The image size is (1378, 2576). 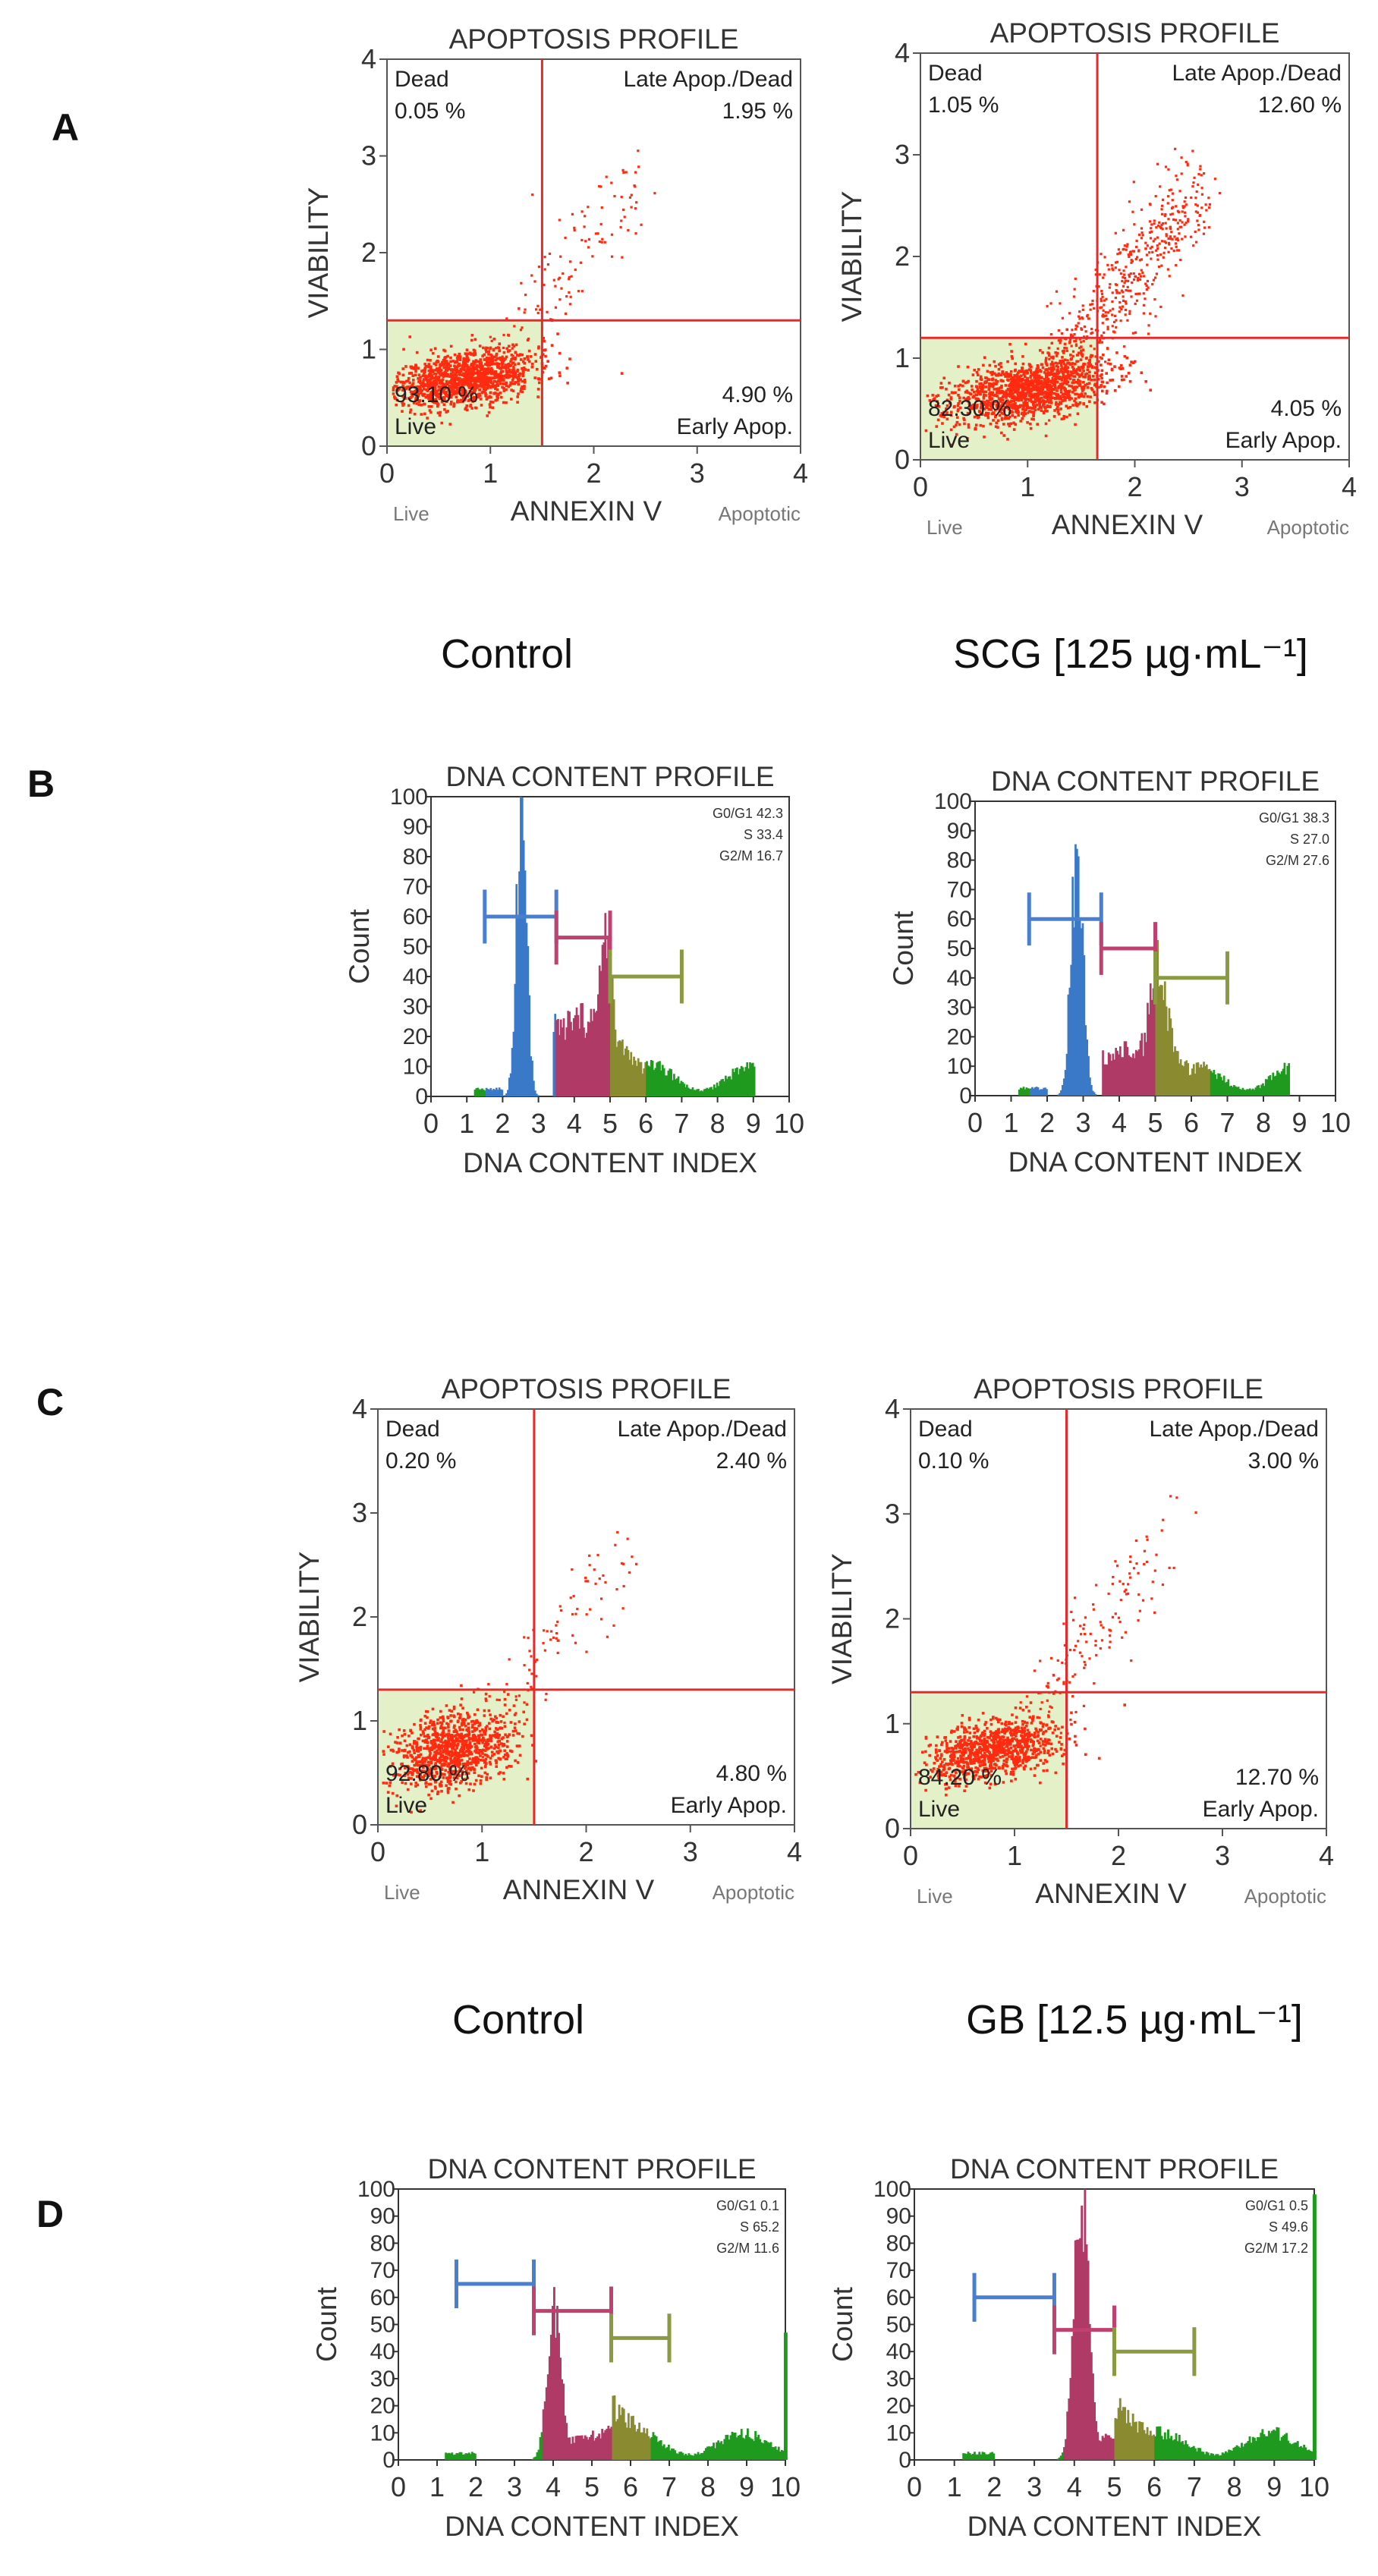 I want to click on y-tick-label: 2, so click(x=359, y=1616).